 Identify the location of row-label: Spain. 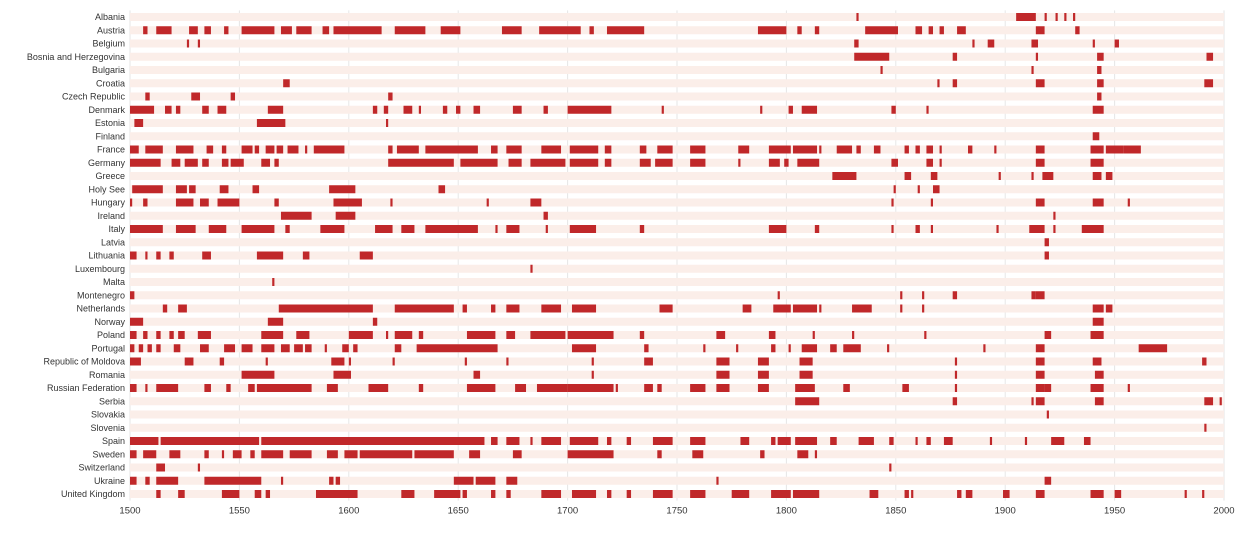
(113, 441).